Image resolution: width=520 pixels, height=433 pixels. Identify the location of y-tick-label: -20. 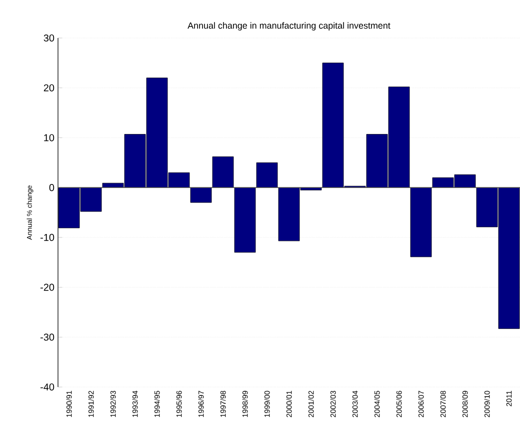
(47, 287).